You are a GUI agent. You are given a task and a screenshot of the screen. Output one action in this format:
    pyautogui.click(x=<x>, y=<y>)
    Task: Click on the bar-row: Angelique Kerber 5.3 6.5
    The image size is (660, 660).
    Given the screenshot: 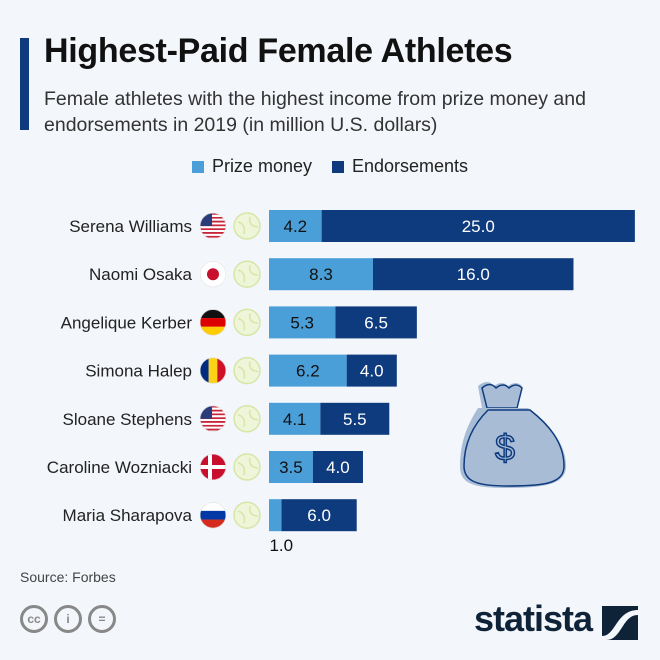 What is the action you would take?
    pyautogui.click(x=239, y=322)
    